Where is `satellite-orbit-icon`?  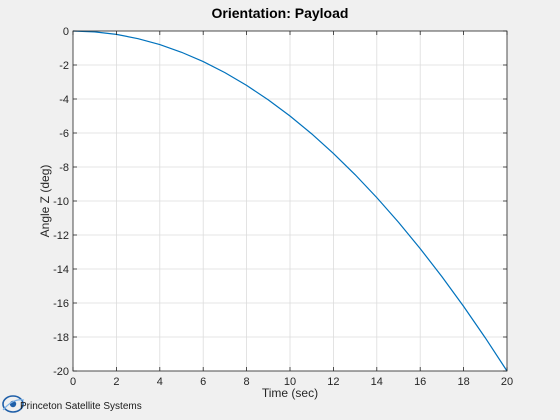 satellite-orbit-icon is located at coordinates (13, 404).